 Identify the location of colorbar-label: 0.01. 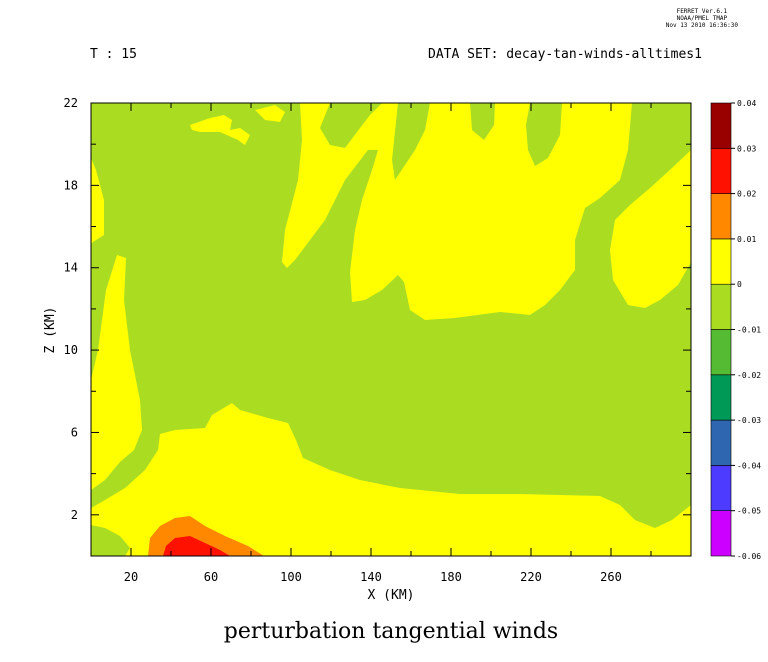
(746, 239).